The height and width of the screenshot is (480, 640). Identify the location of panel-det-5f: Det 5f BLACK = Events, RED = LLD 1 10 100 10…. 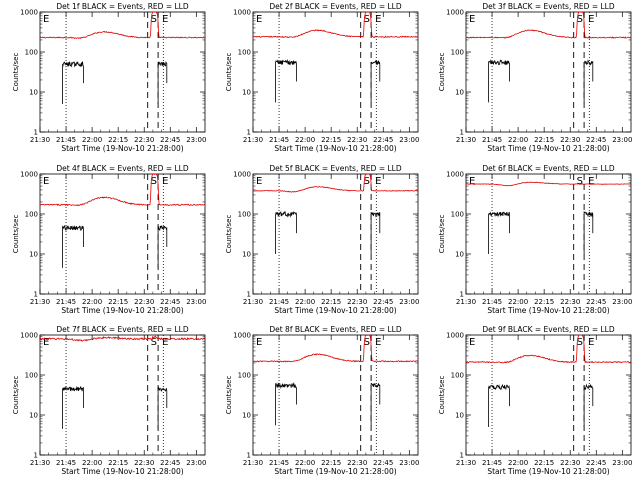
(322, 239).